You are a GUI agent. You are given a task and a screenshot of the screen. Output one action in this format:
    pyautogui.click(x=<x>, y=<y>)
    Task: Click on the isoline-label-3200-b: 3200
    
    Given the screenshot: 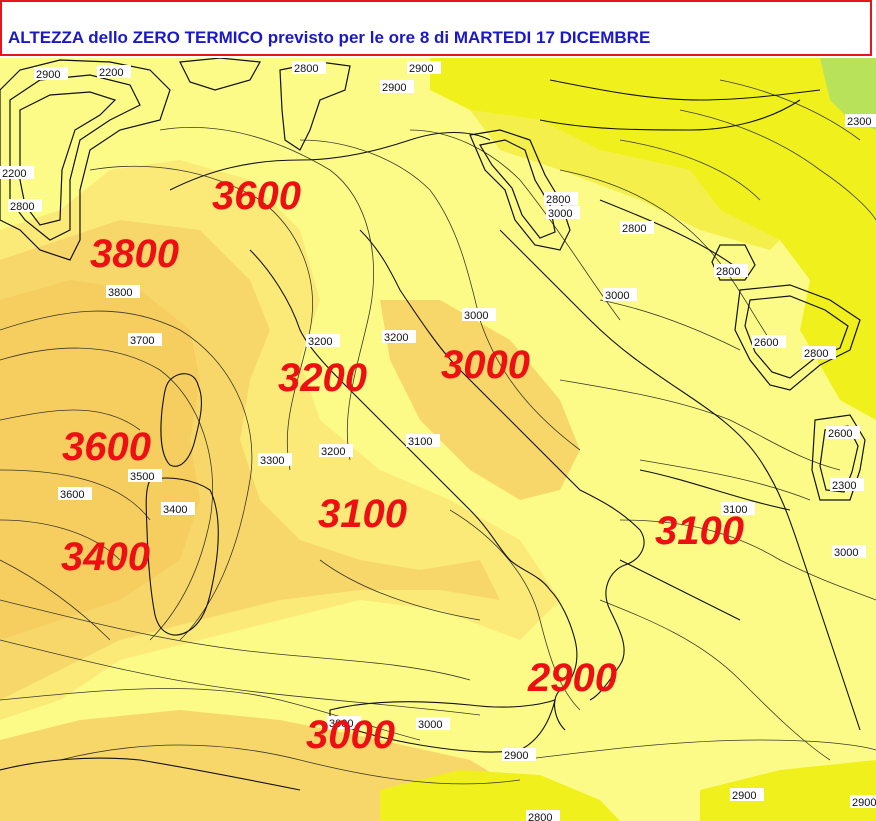 What is the action you would take?
    pyautogui.click(x=399, y=337)
    